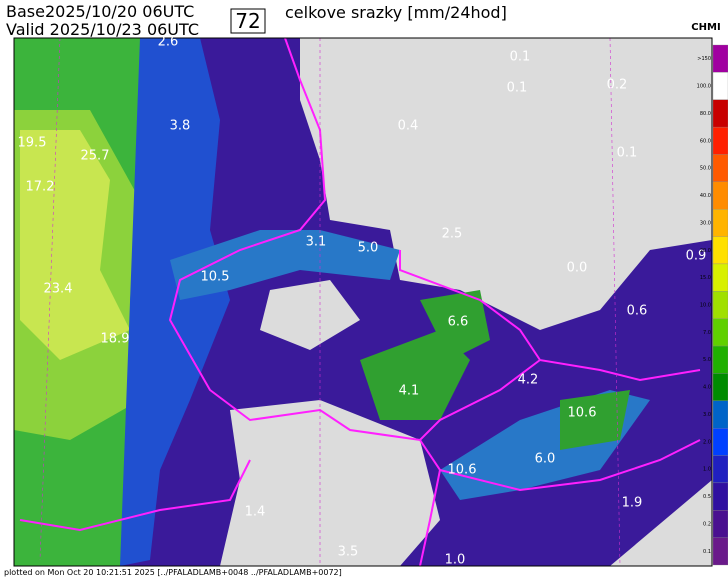  What do you see at coordinates (704, 87) in the screenshot?
I see `legend-label: 100.0` at bounding box center [704, 87].